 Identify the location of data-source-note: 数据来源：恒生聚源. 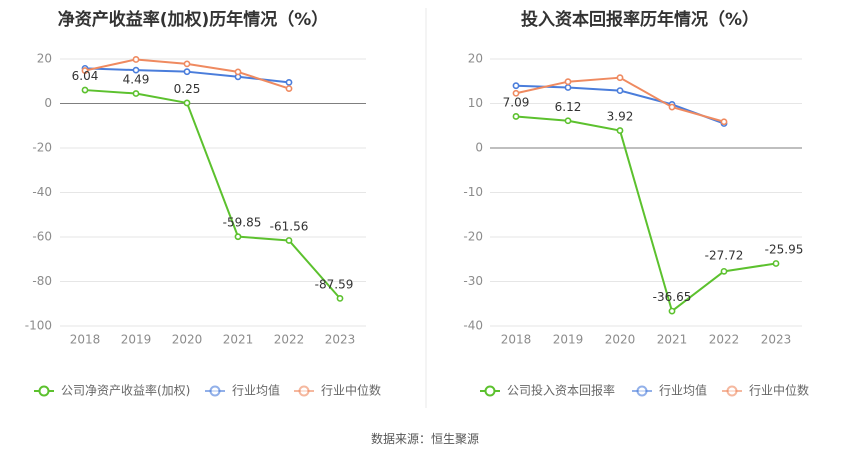
(425, 438).